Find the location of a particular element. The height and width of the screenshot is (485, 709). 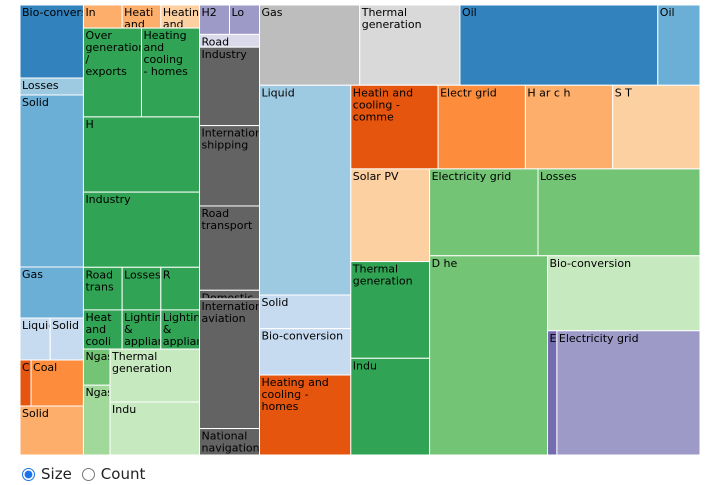

treemap-cell-label: International aviation is located at coordinates (237, 312).